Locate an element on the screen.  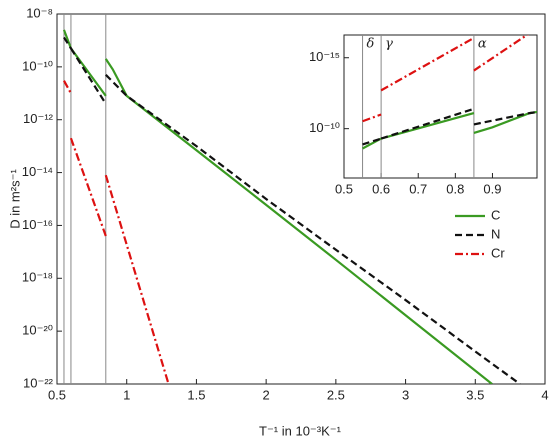
y-tick-label: 10⁻¹² is located at coordinates (38, 118).